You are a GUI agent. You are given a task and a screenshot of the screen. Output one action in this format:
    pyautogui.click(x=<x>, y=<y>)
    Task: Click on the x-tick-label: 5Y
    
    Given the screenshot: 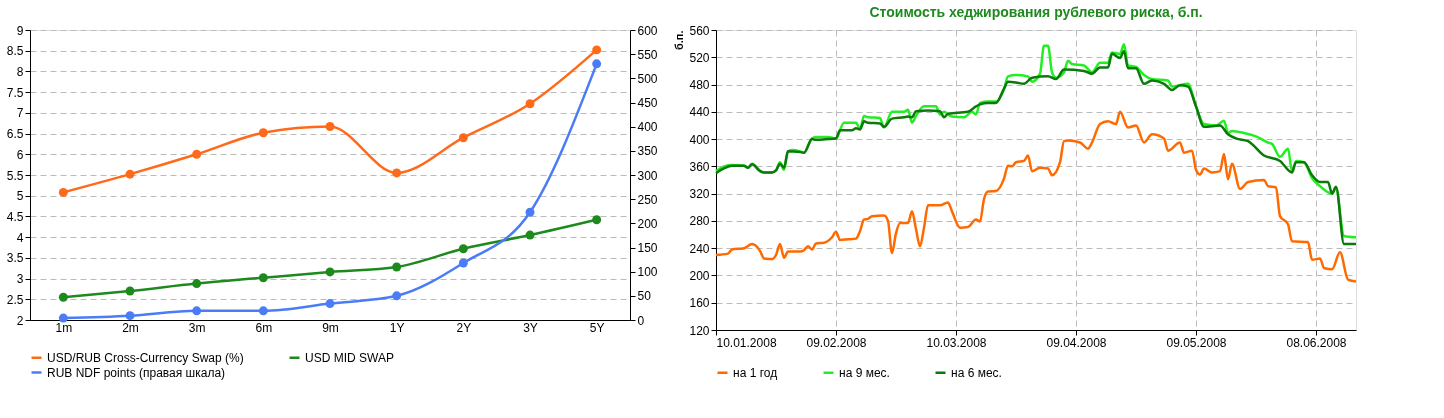 What is the action you would take?
    pyautogui.click(x=597, y=327)
    